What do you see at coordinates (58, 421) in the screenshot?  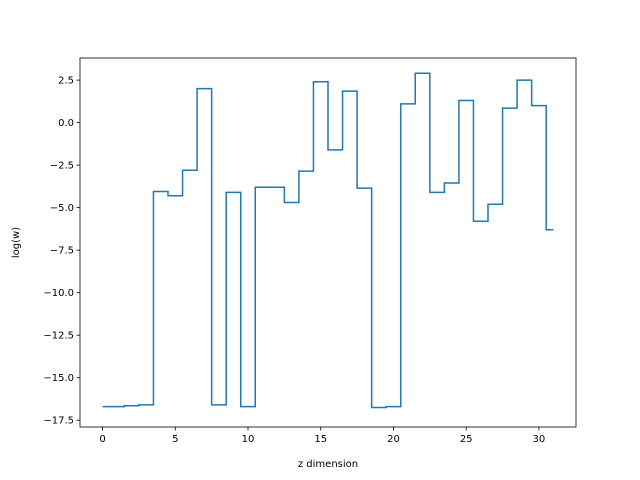 I see `y-tick-label: −17.5` at bounding box center [58, 421].